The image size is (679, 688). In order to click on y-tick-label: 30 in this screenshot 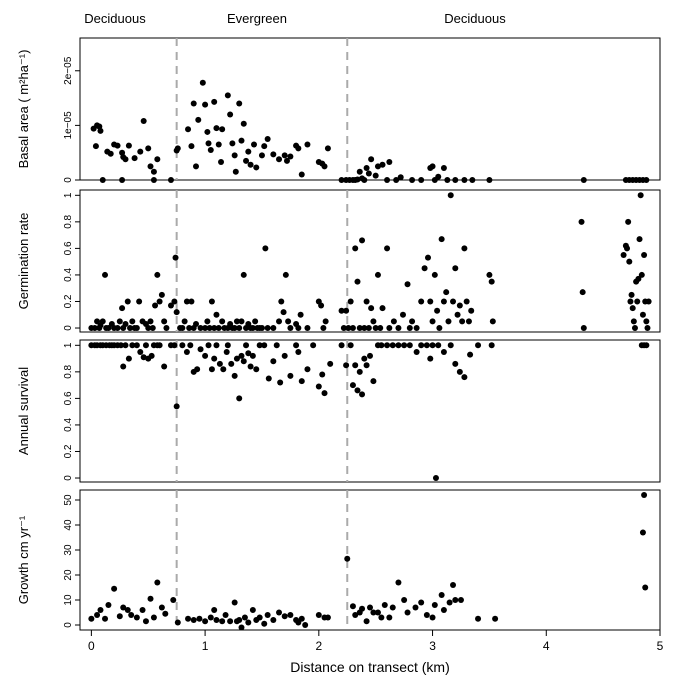, I will do `click(68, 550)`.